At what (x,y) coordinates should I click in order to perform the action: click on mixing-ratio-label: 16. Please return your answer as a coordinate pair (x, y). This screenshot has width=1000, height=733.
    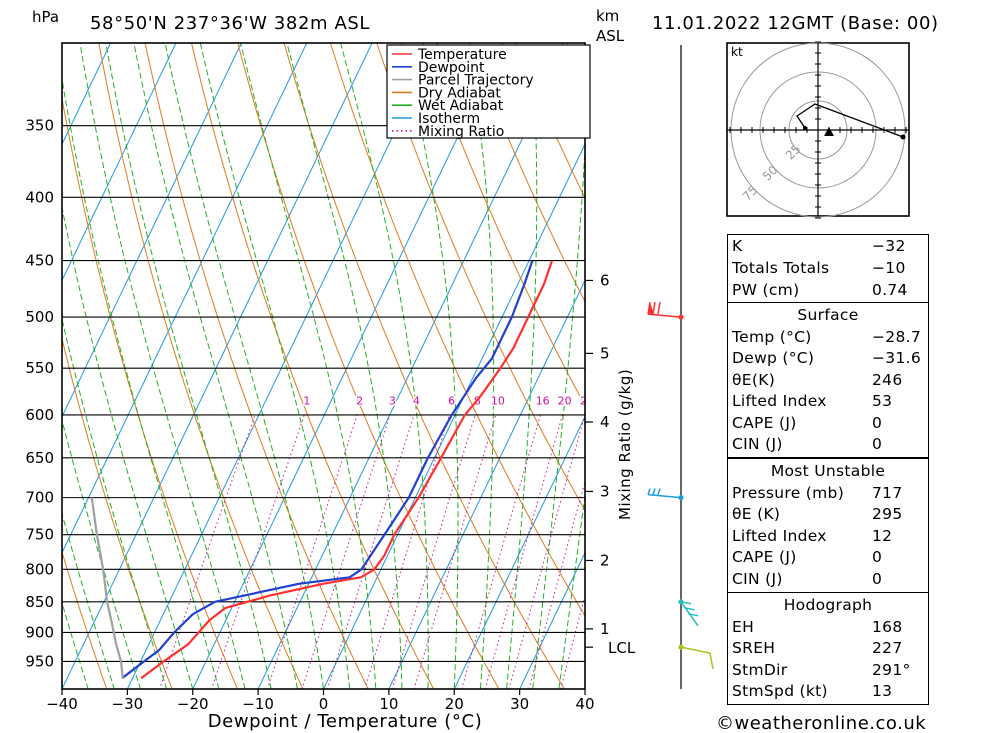
    Looking at the image, I should click on (543, 401).